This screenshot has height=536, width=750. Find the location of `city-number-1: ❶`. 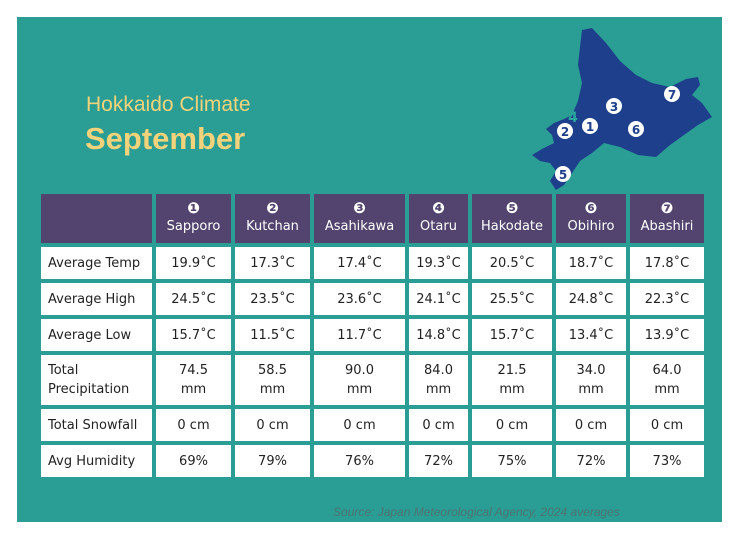

city-number-1: ❶ is located at coordinates (193, 208).